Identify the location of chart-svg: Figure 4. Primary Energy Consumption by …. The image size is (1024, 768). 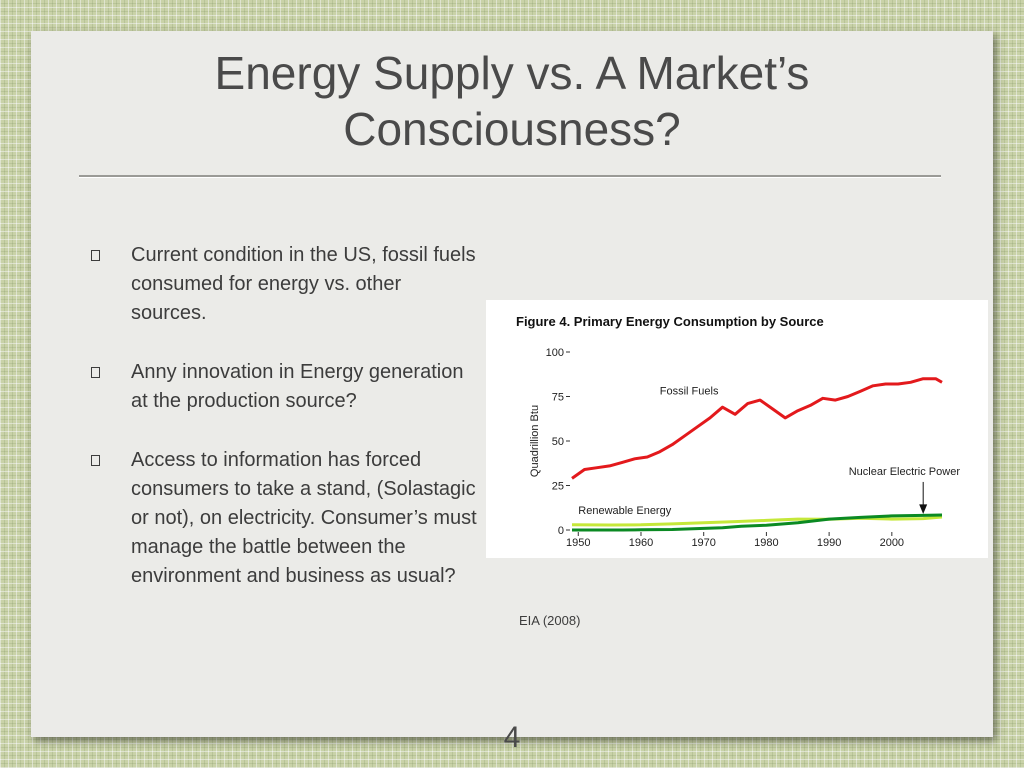
(738, 431).